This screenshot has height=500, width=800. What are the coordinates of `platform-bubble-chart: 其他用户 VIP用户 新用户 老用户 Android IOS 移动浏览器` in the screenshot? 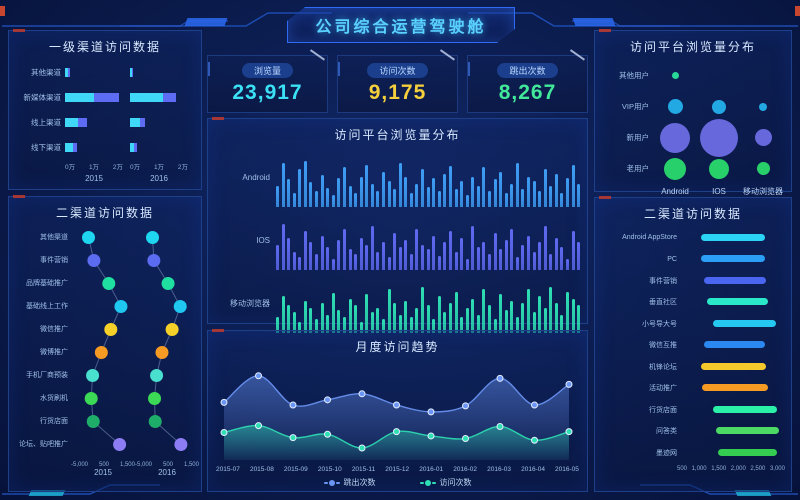 It's located at (693, 128).